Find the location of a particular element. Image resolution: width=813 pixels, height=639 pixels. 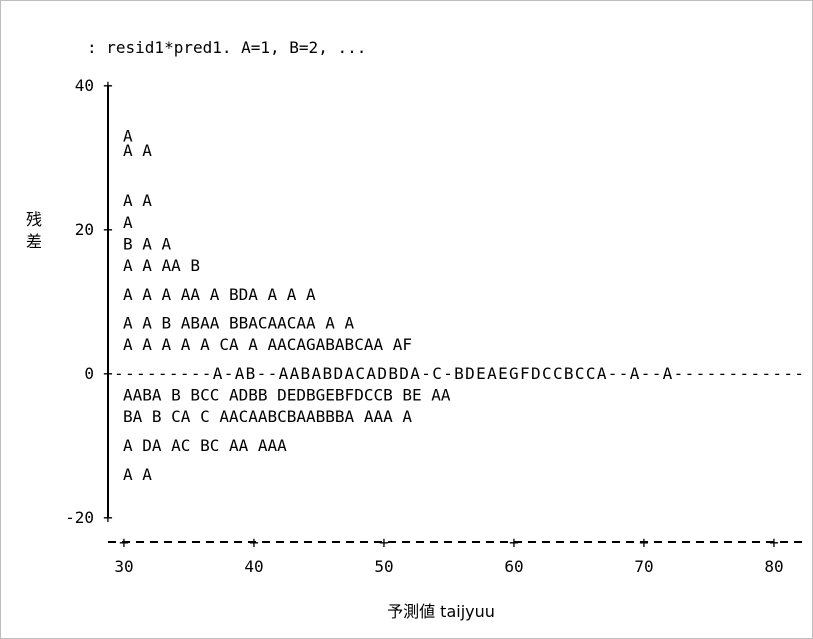

y-tick-label: 20 is located at coordinates (84, 229).